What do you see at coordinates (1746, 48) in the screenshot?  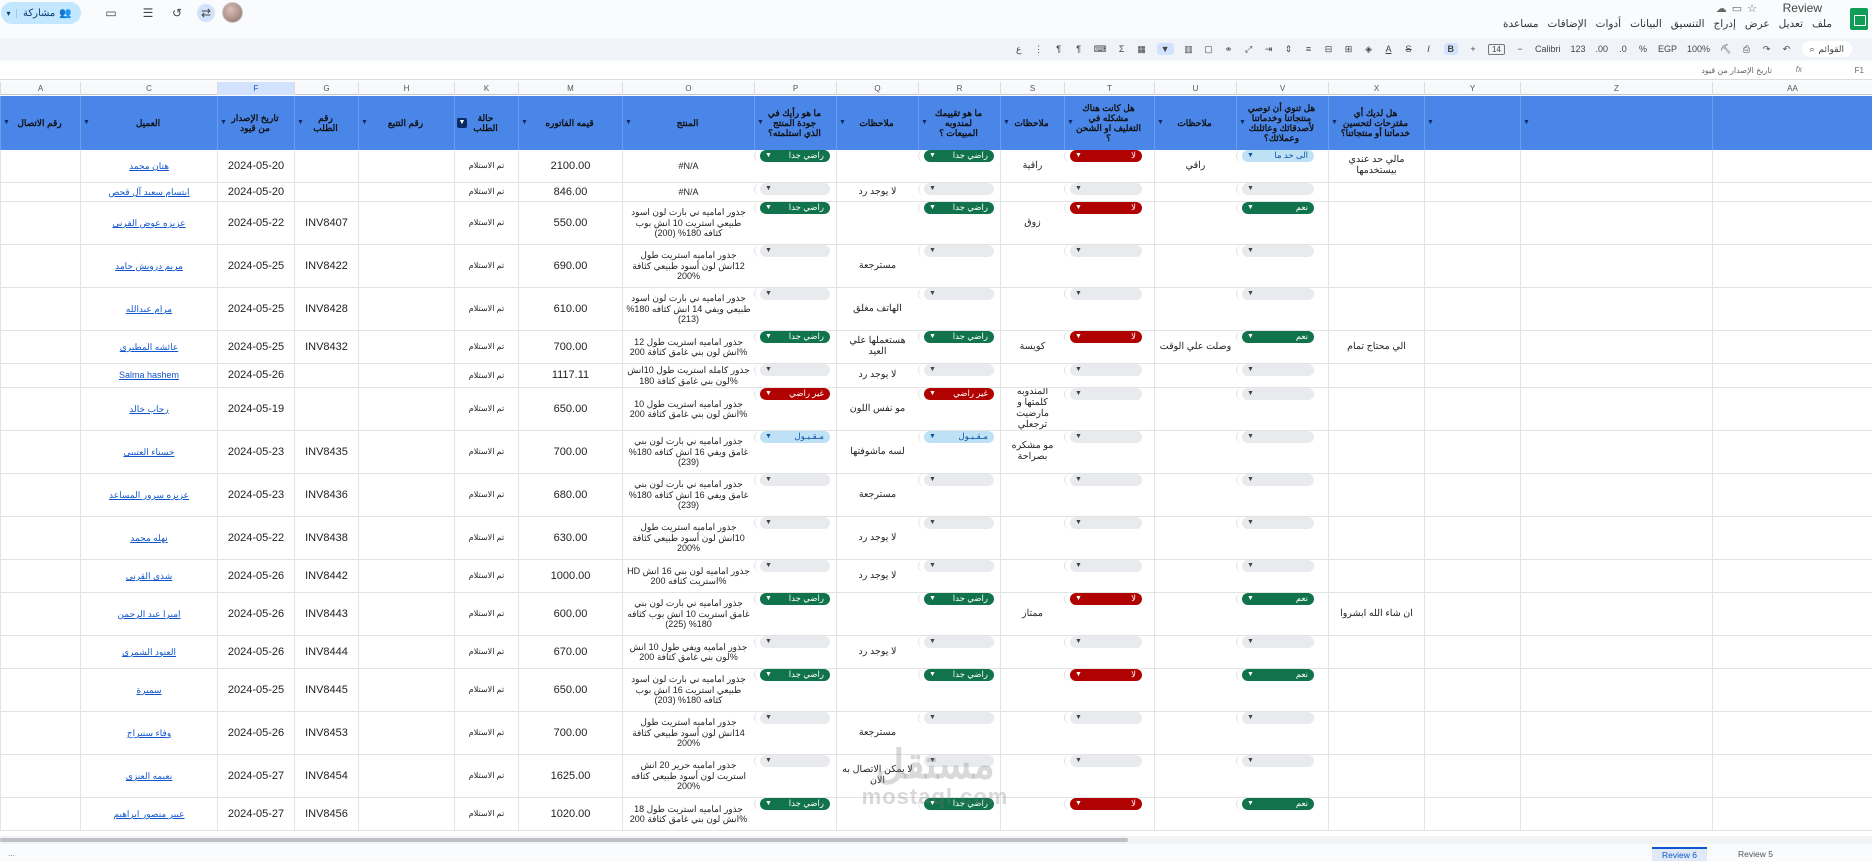 I see `print-icon: ⎙` at bounding box center [1746, 48].